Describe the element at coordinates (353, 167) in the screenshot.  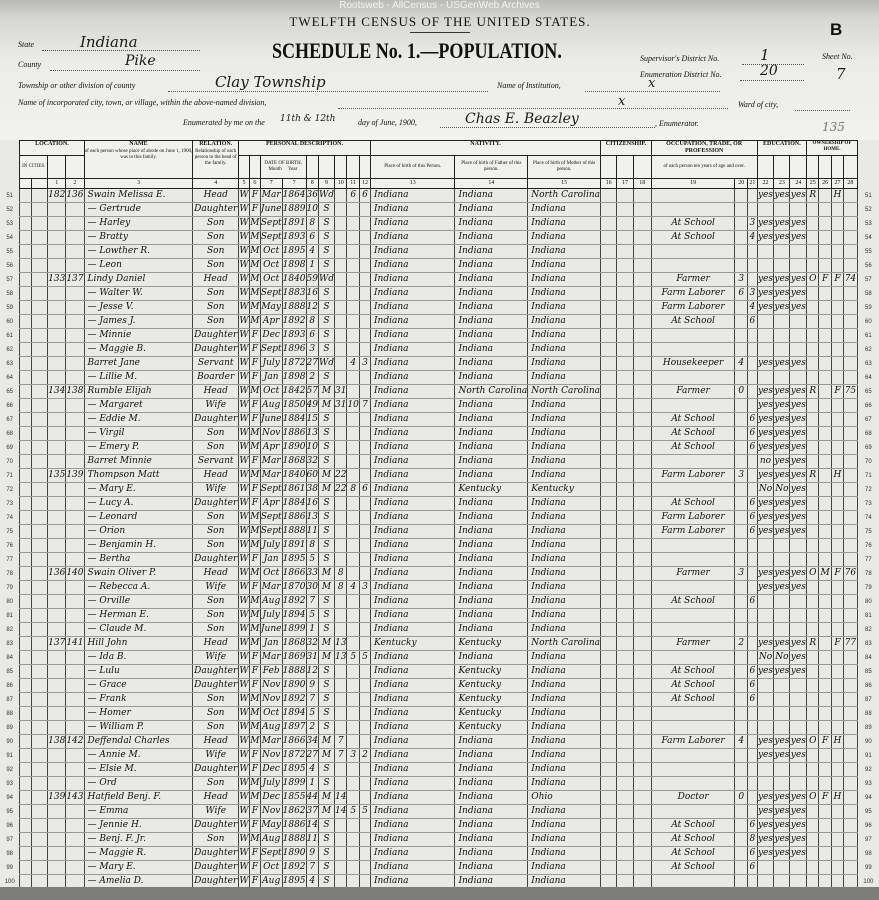
I see `header-children-born` at that location.